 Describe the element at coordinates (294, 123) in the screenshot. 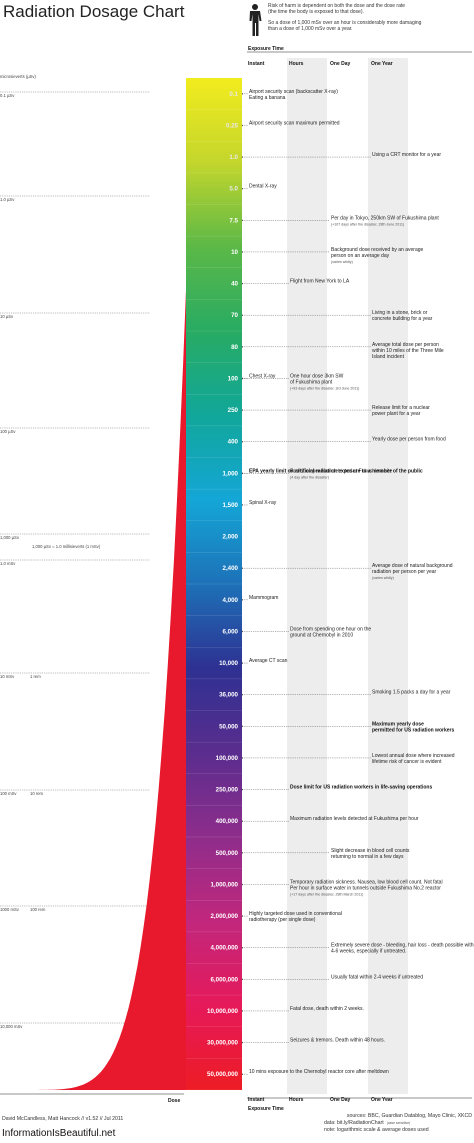

I see `annotation-1: Airport security scan maximum permitted` at that location.